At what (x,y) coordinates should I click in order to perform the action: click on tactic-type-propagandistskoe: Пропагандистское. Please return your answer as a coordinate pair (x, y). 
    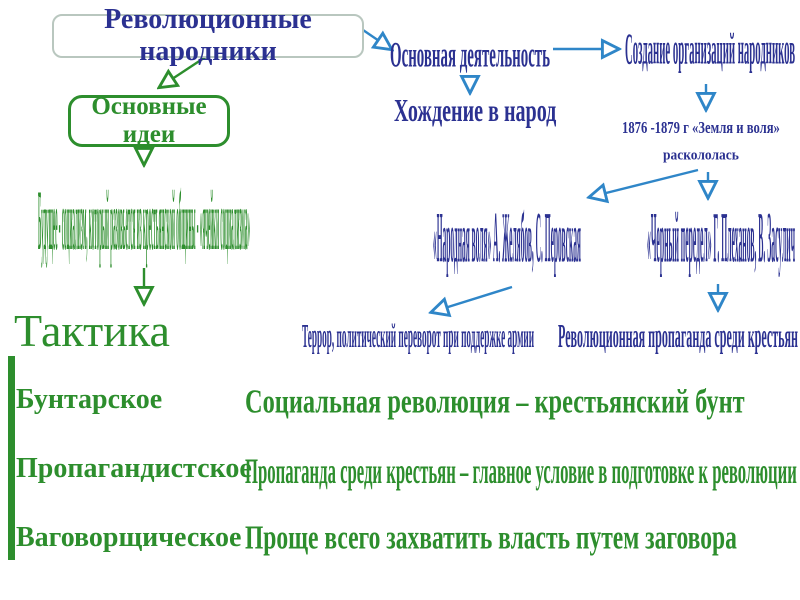
    Looking at the image, I should click on (134, 468).